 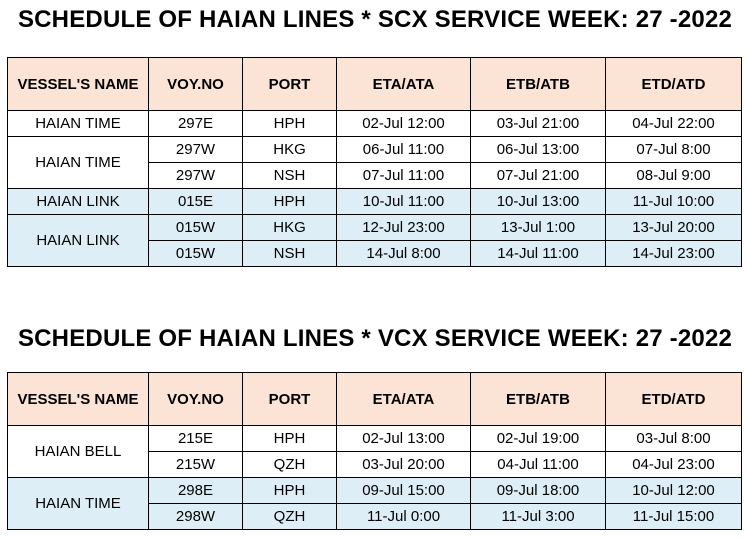 I want to click on eta-cell: 02-Jul 13:00, so click(x=403, y=438).